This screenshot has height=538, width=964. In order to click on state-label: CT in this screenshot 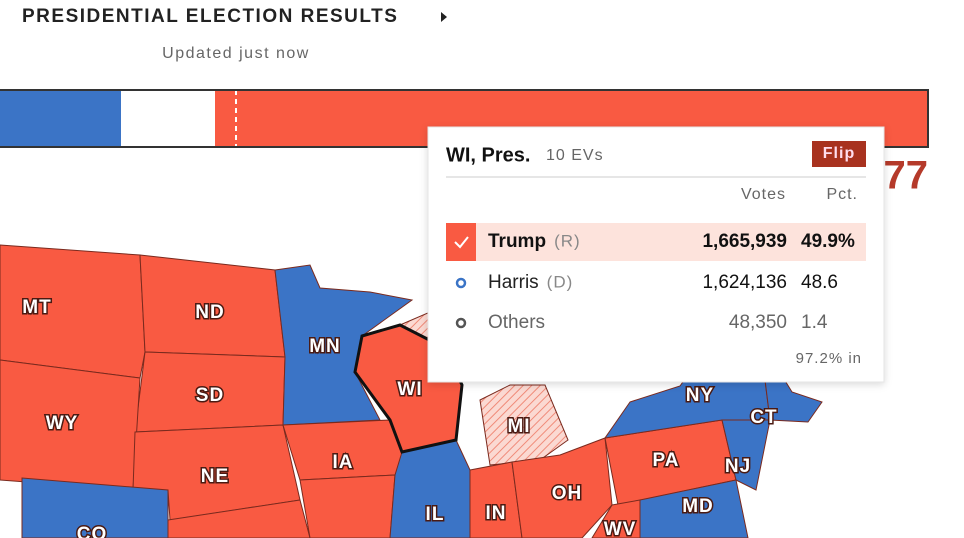, I will do `click(763, 417)`.